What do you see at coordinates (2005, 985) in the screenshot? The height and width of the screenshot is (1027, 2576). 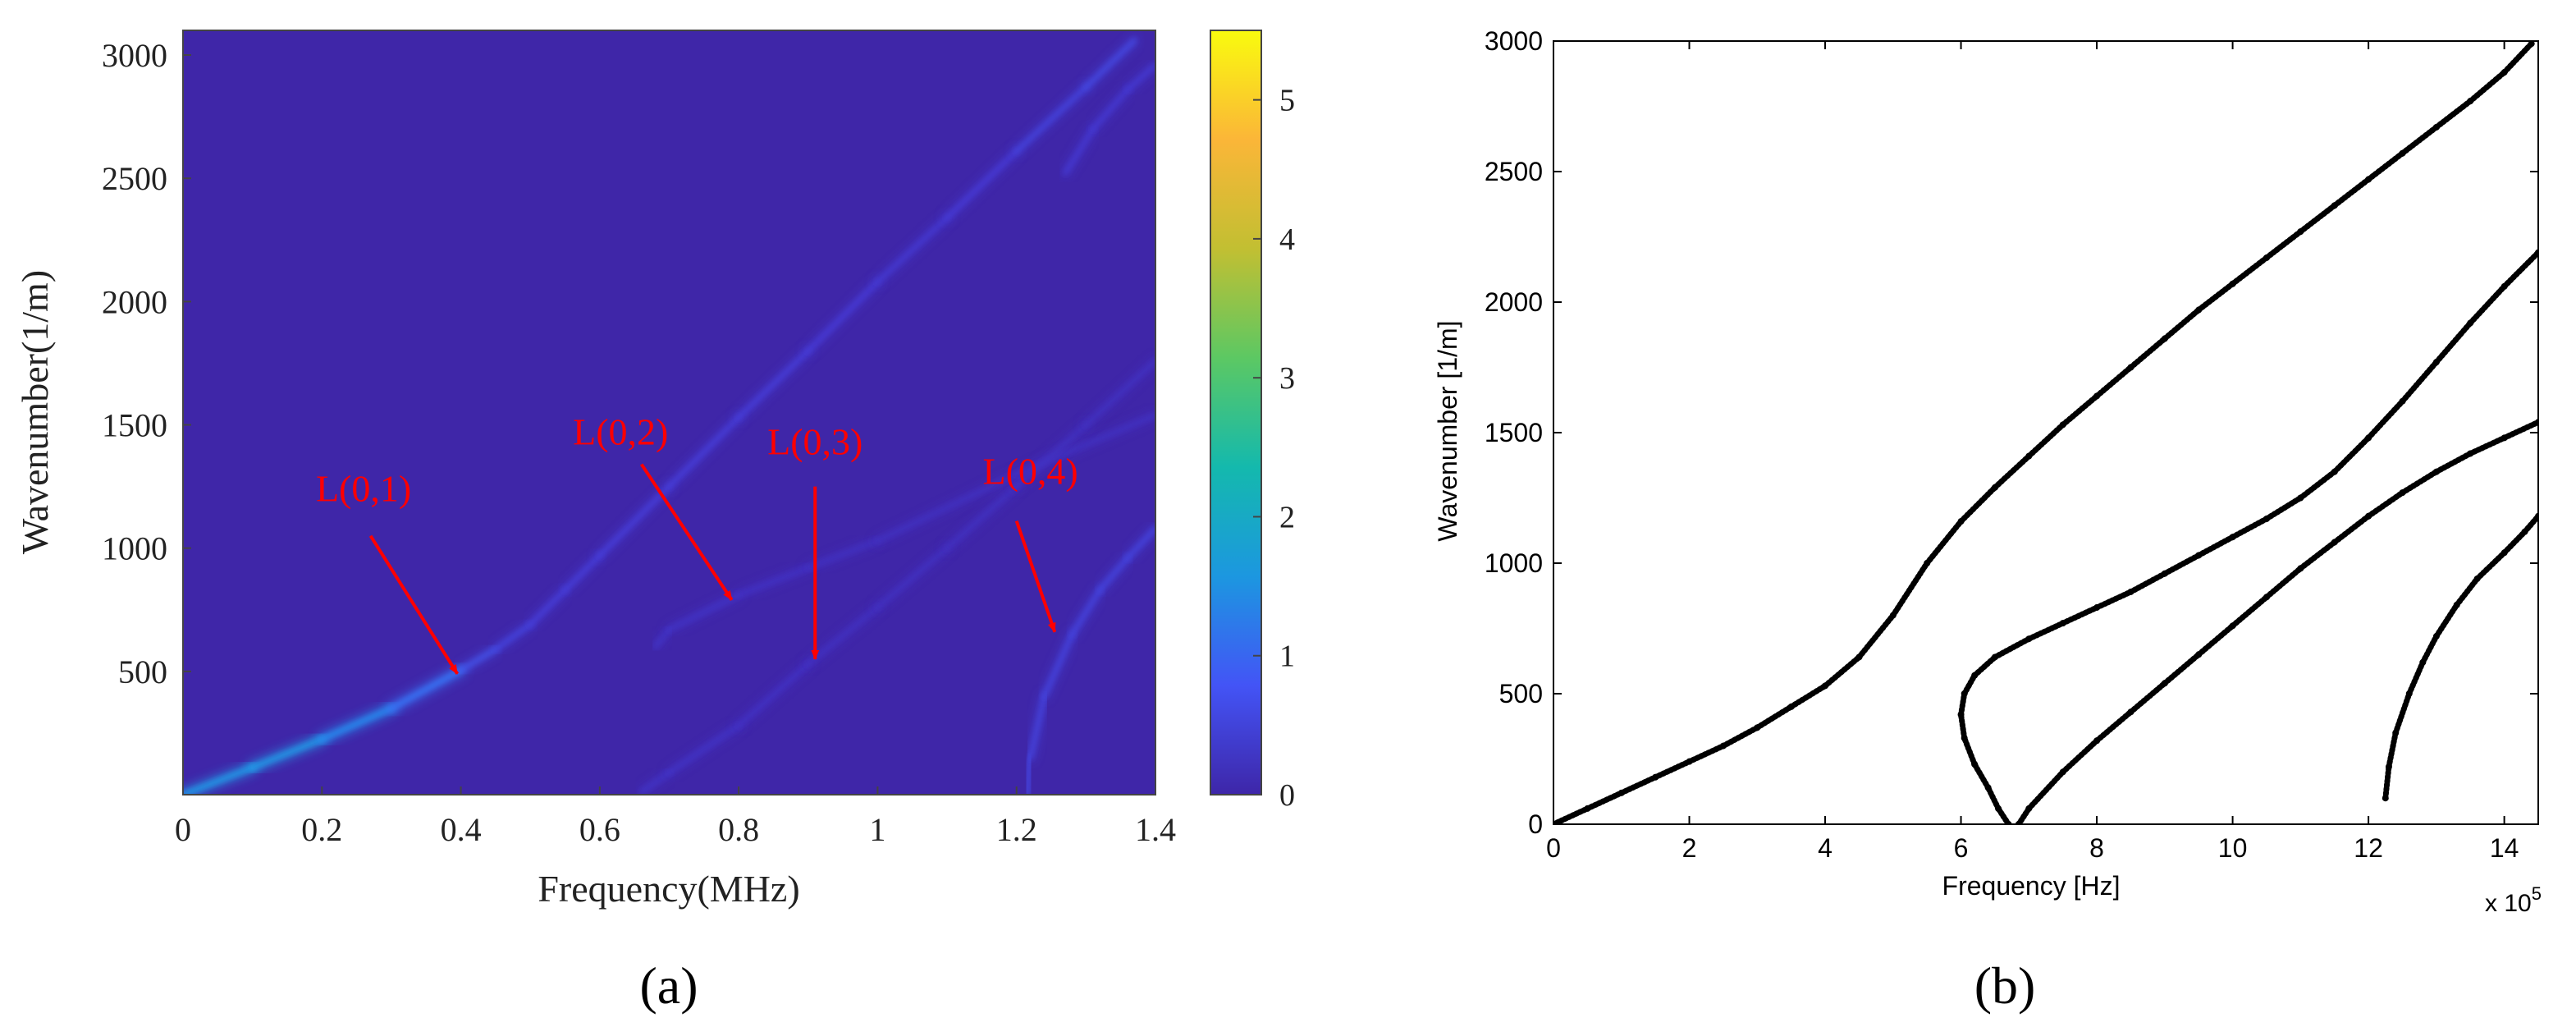 I see `figure-label-b: (b)` at bounding box center [2005, 985].